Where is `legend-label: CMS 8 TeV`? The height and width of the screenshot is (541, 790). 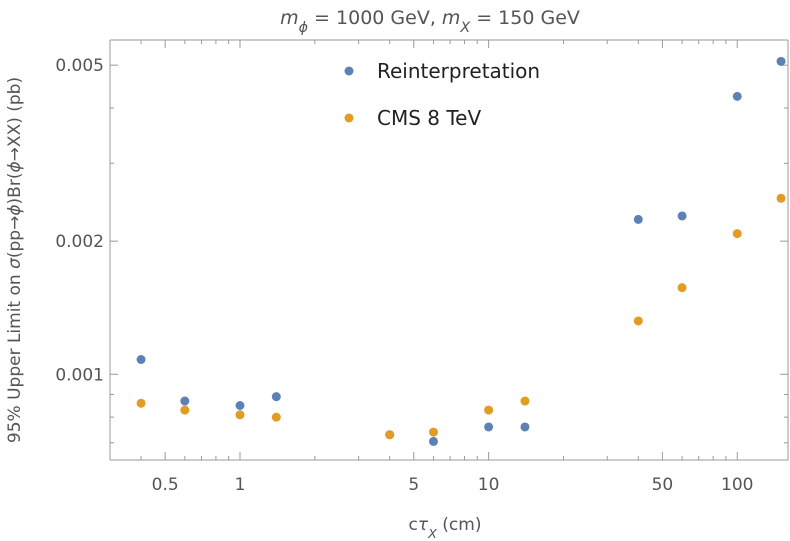 legend-label: CMS 8 TeV is located at coordinates (429, 118).